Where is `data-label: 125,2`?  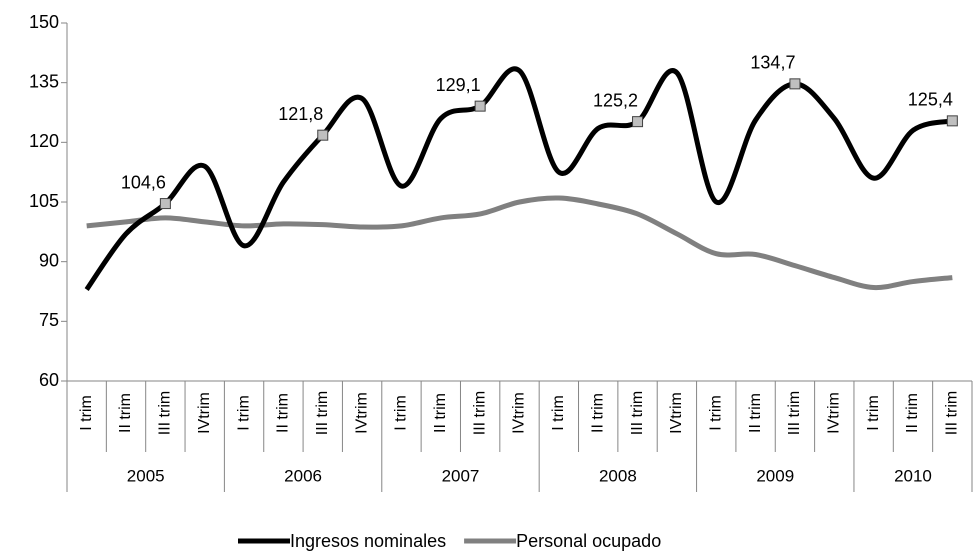
data-label: 125,2 is located at coordinates (615, 100).